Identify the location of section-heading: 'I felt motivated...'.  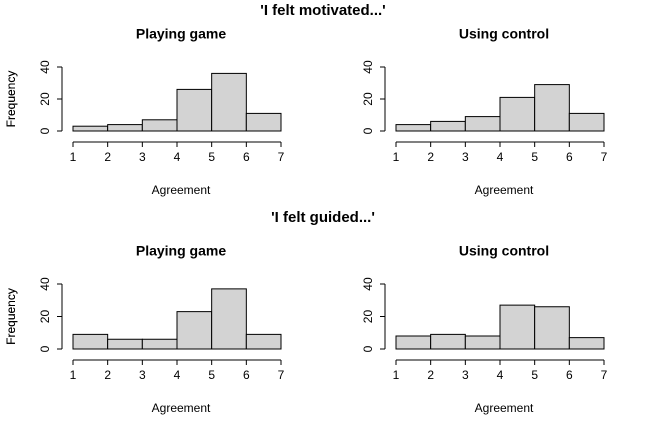
(323, 10).